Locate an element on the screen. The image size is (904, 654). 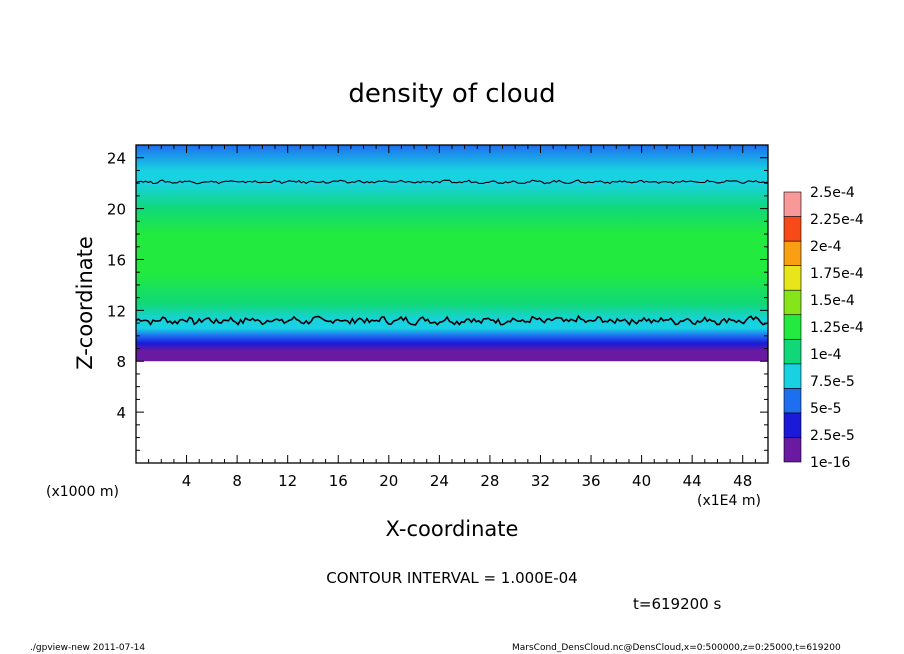
y-tick-labels: 4 8 12 16 20 24 is located at coordinates (116, 286).